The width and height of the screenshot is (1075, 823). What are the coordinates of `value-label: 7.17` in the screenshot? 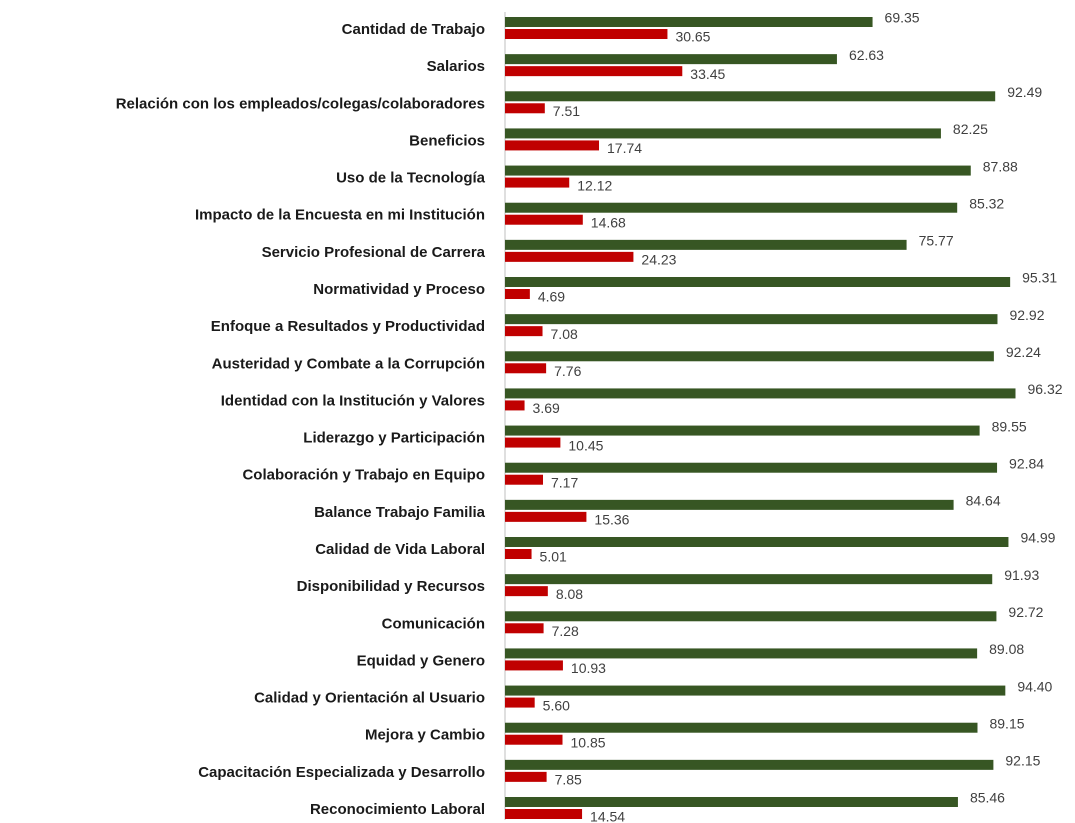 It's located at (564, 482).